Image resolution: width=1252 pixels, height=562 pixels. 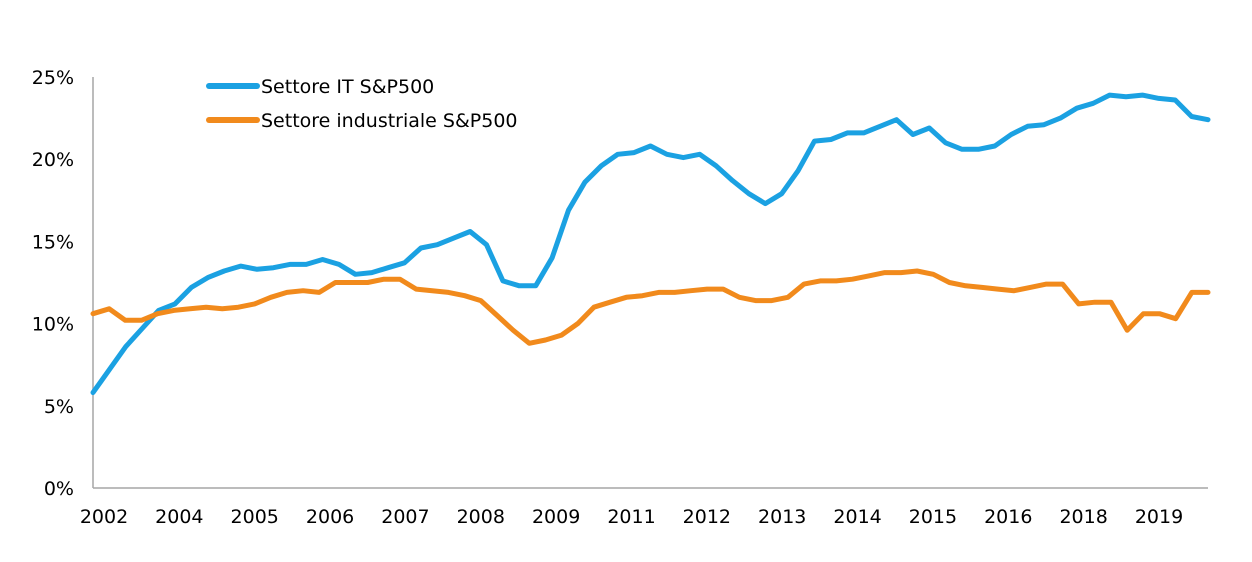 What do you see at coordinates (59, 489) in the screenshot?
I see `y-tick-label: 0%` at bounding box center [59, 489].